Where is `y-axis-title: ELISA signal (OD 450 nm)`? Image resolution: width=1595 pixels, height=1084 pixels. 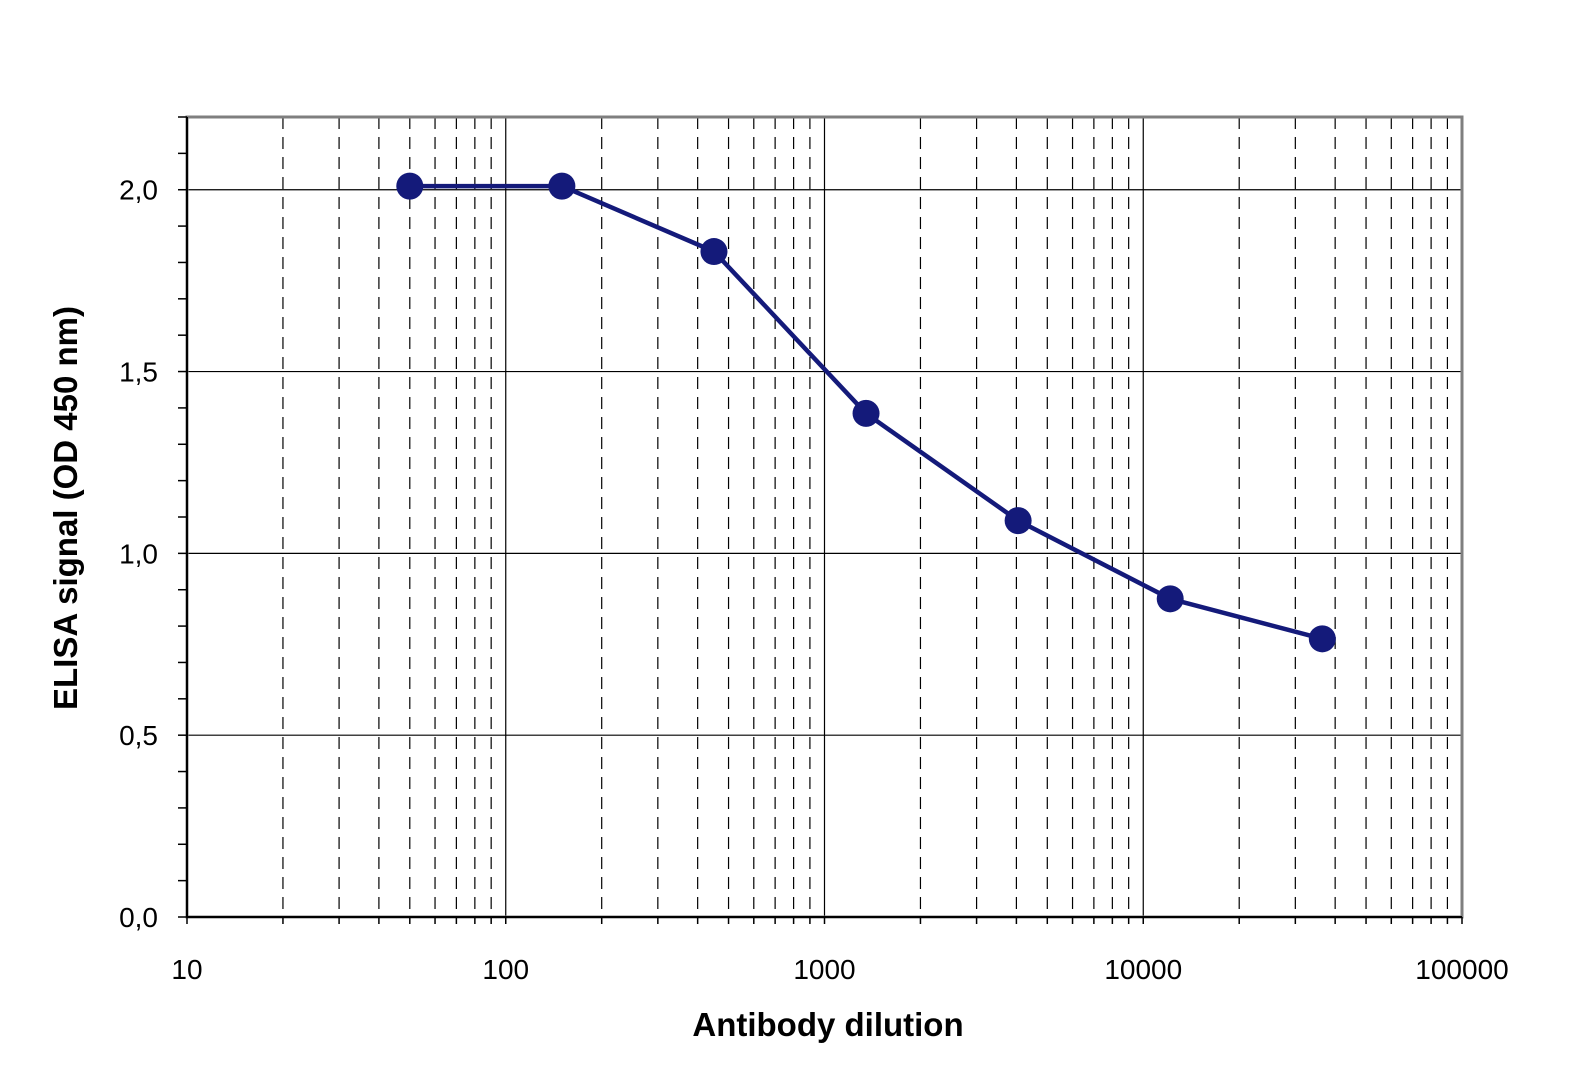
y-axis-title: ELISA signal (OD 450 nm) is located at coordinates (65, 508).